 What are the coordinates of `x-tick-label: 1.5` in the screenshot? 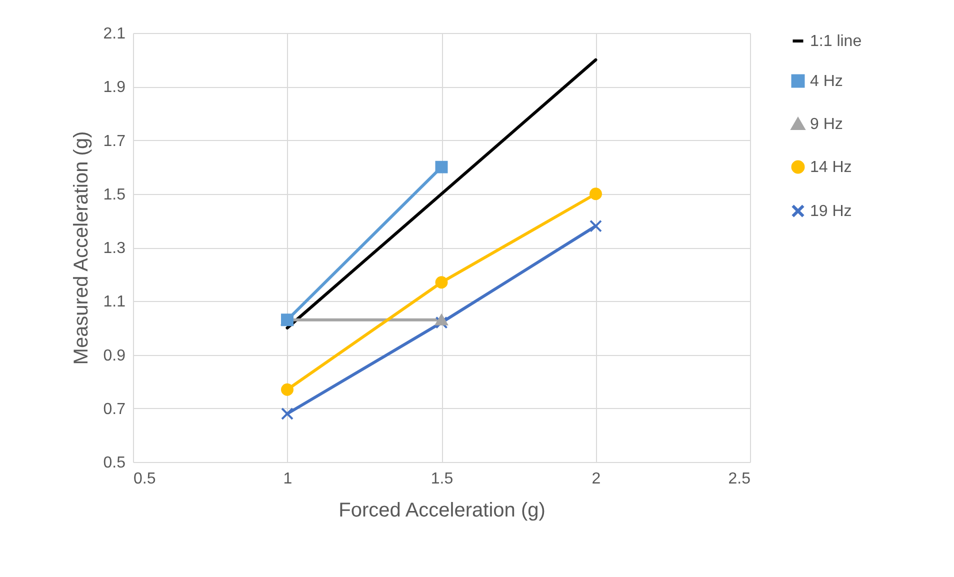 It's located at (442, 479).